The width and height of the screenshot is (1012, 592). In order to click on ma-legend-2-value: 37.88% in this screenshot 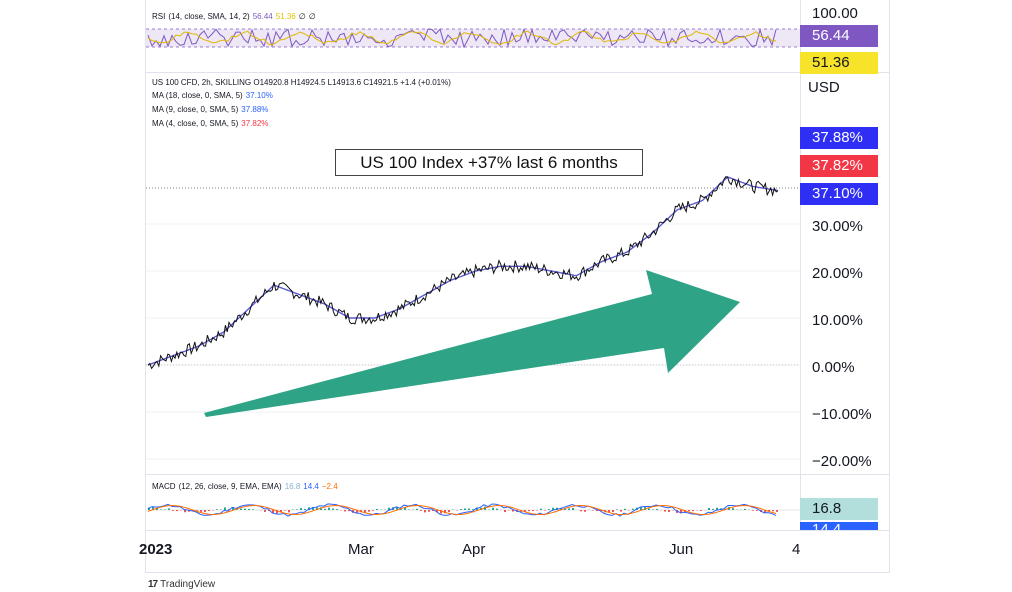, I will do `click(255, 109)`.